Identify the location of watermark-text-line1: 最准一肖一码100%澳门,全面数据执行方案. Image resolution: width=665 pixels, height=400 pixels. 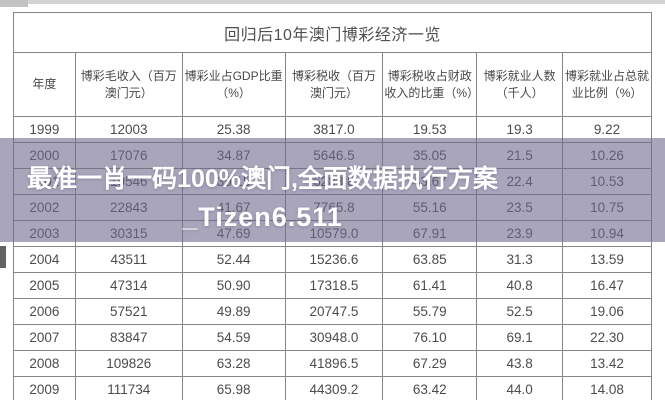
(262, 179).